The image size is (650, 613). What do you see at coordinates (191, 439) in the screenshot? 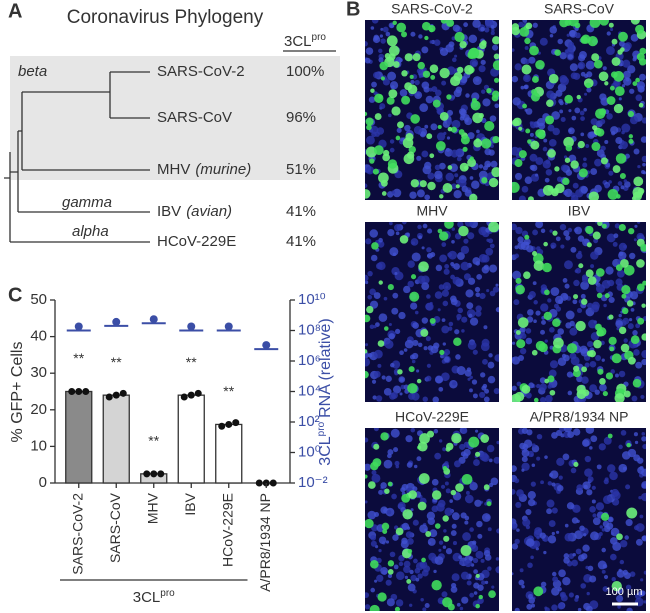
I see `bar` at bounding box center [191, 439].